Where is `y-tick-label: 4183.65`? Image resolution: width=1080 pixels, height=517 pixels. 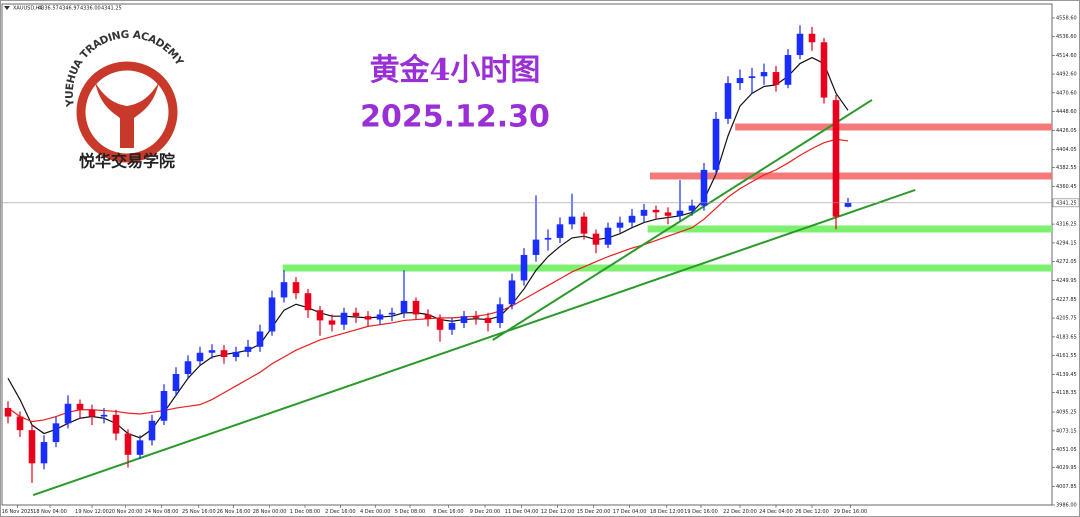
y-tick-label: 4183.65 is located at coordinates (1066, 337).